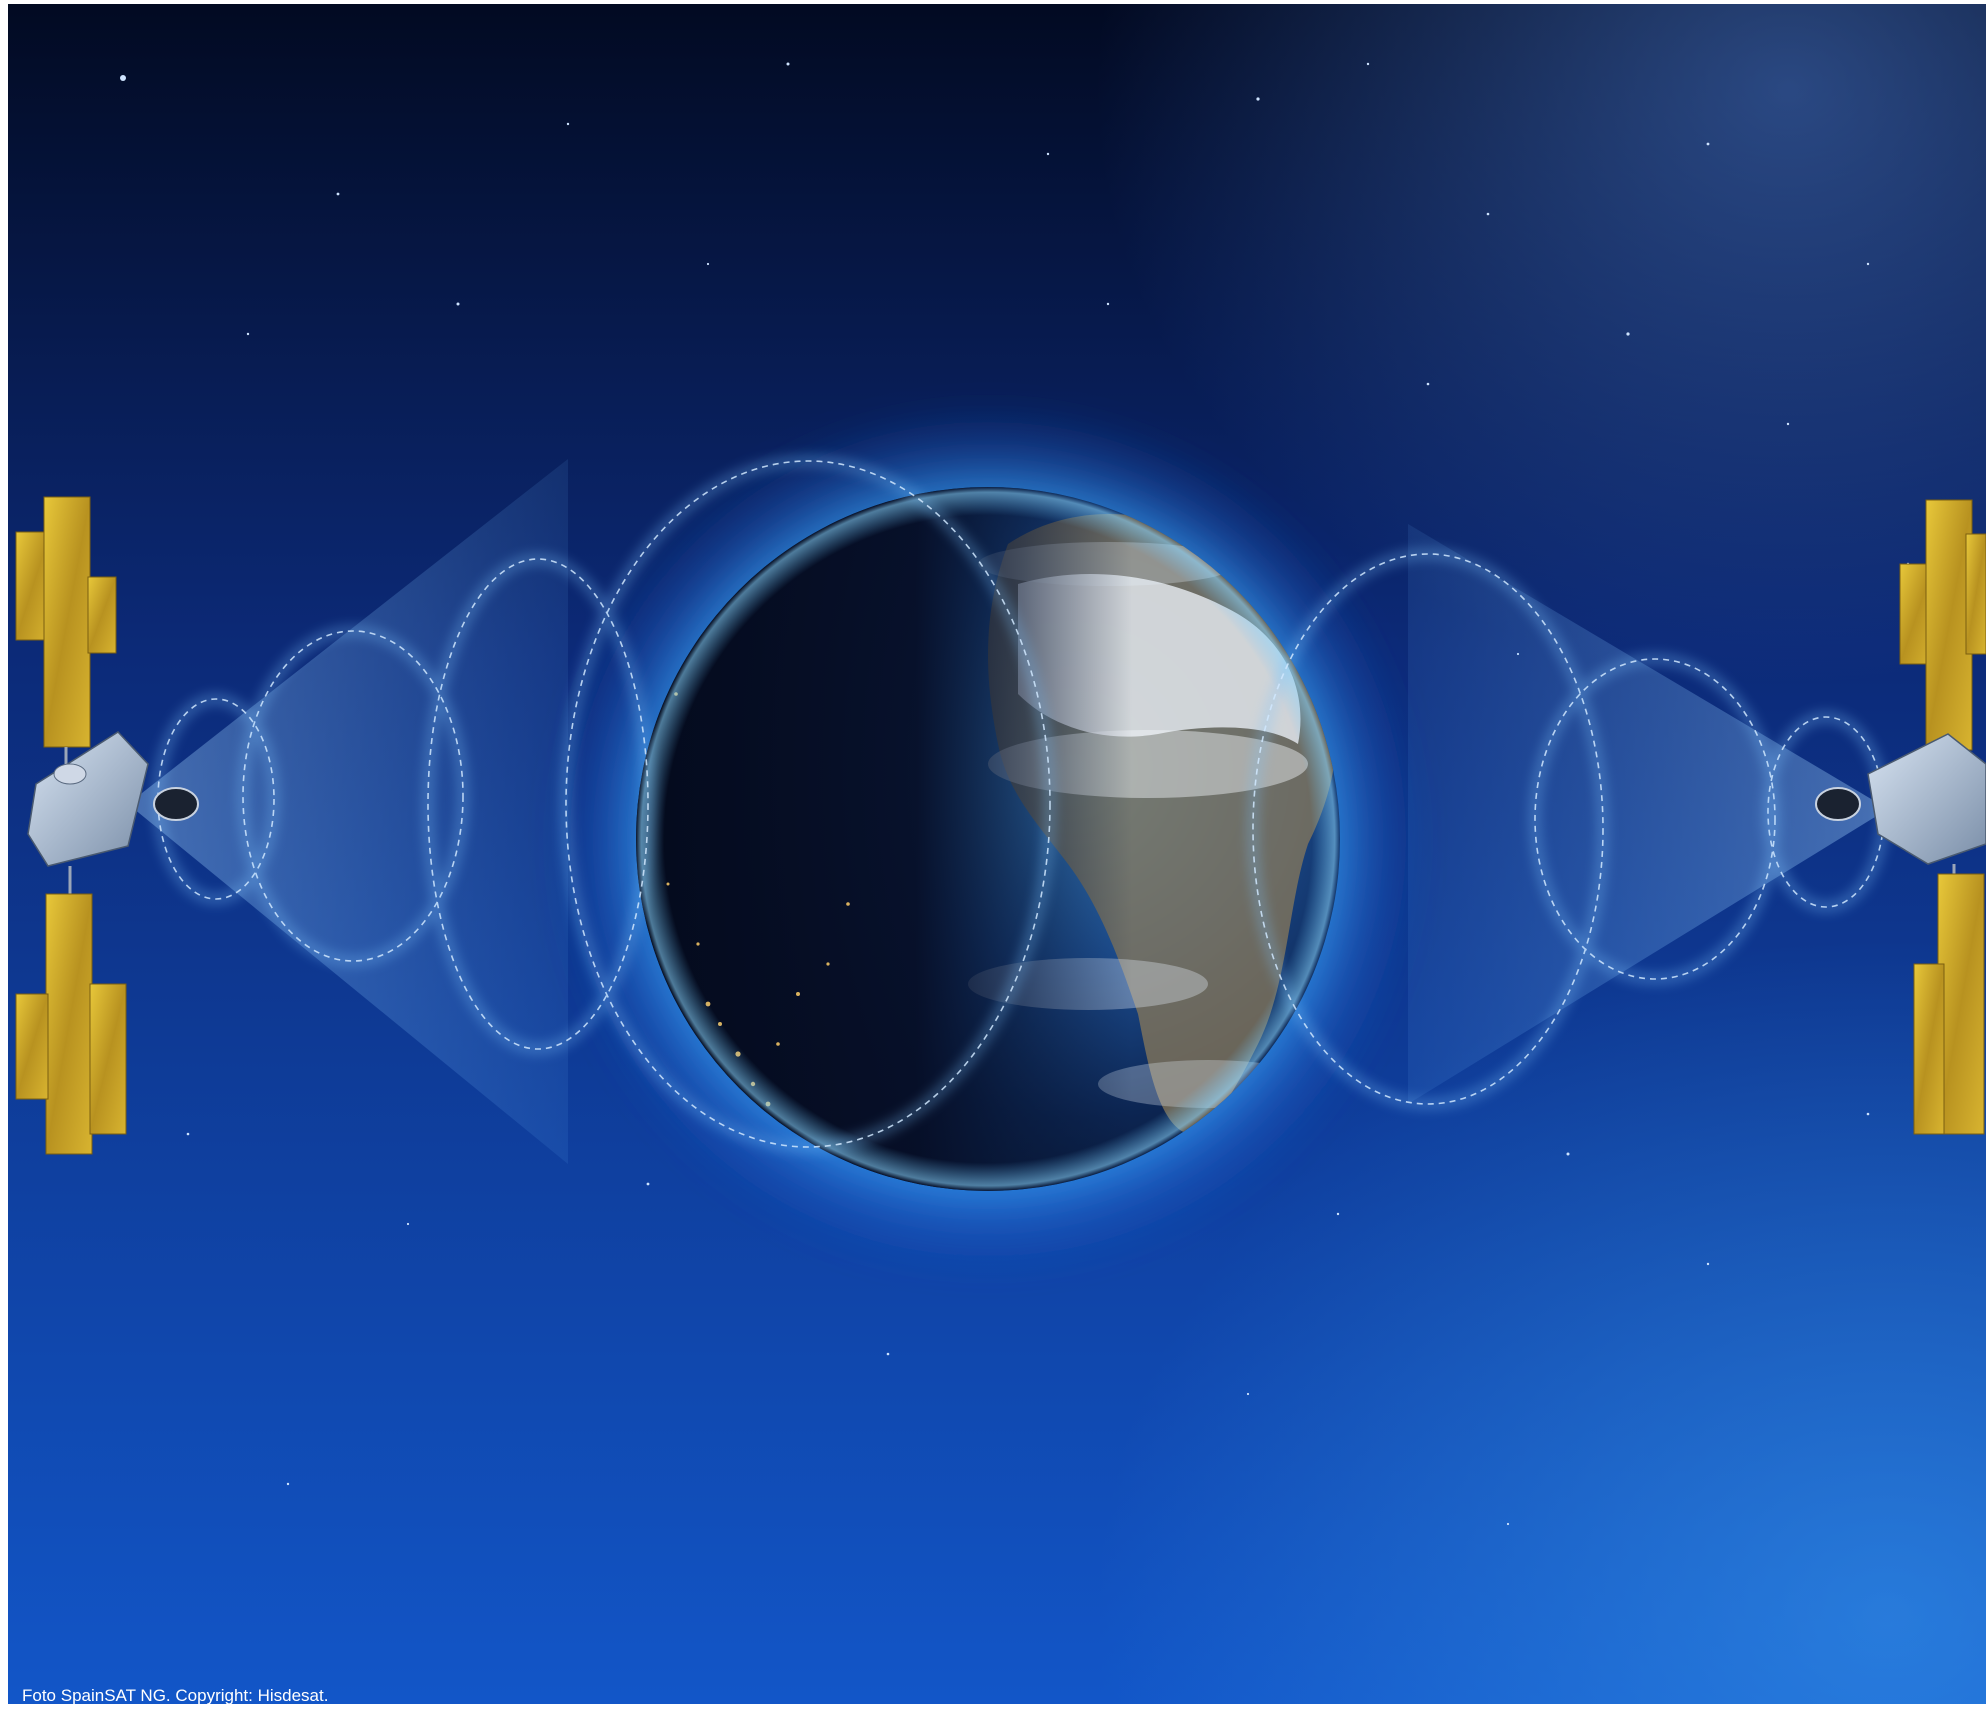  Describe the element at coordinates (107, 825) in the screenshot. I see `left-satellite-icon` at that location.